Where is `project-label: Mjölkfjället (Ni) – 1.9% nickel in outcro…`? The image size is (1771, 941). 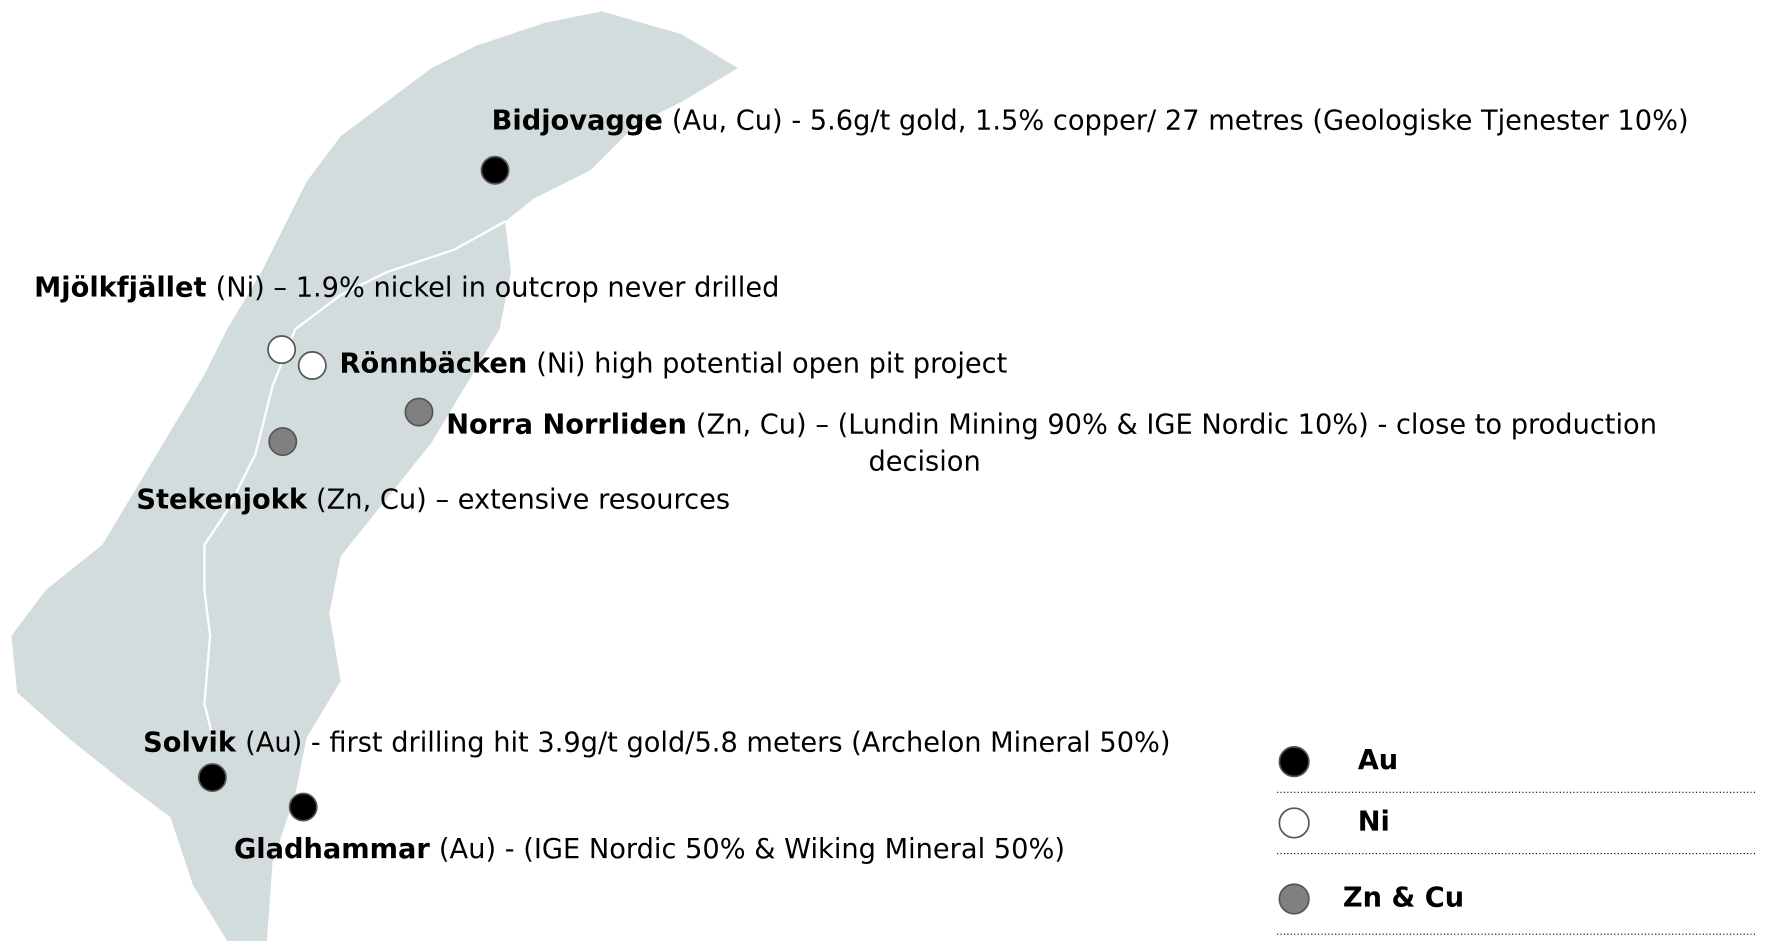
project-label: Mjölkfjället (Ni) – 1.9% nickel in outcro… is located at coordinates (406, 287).